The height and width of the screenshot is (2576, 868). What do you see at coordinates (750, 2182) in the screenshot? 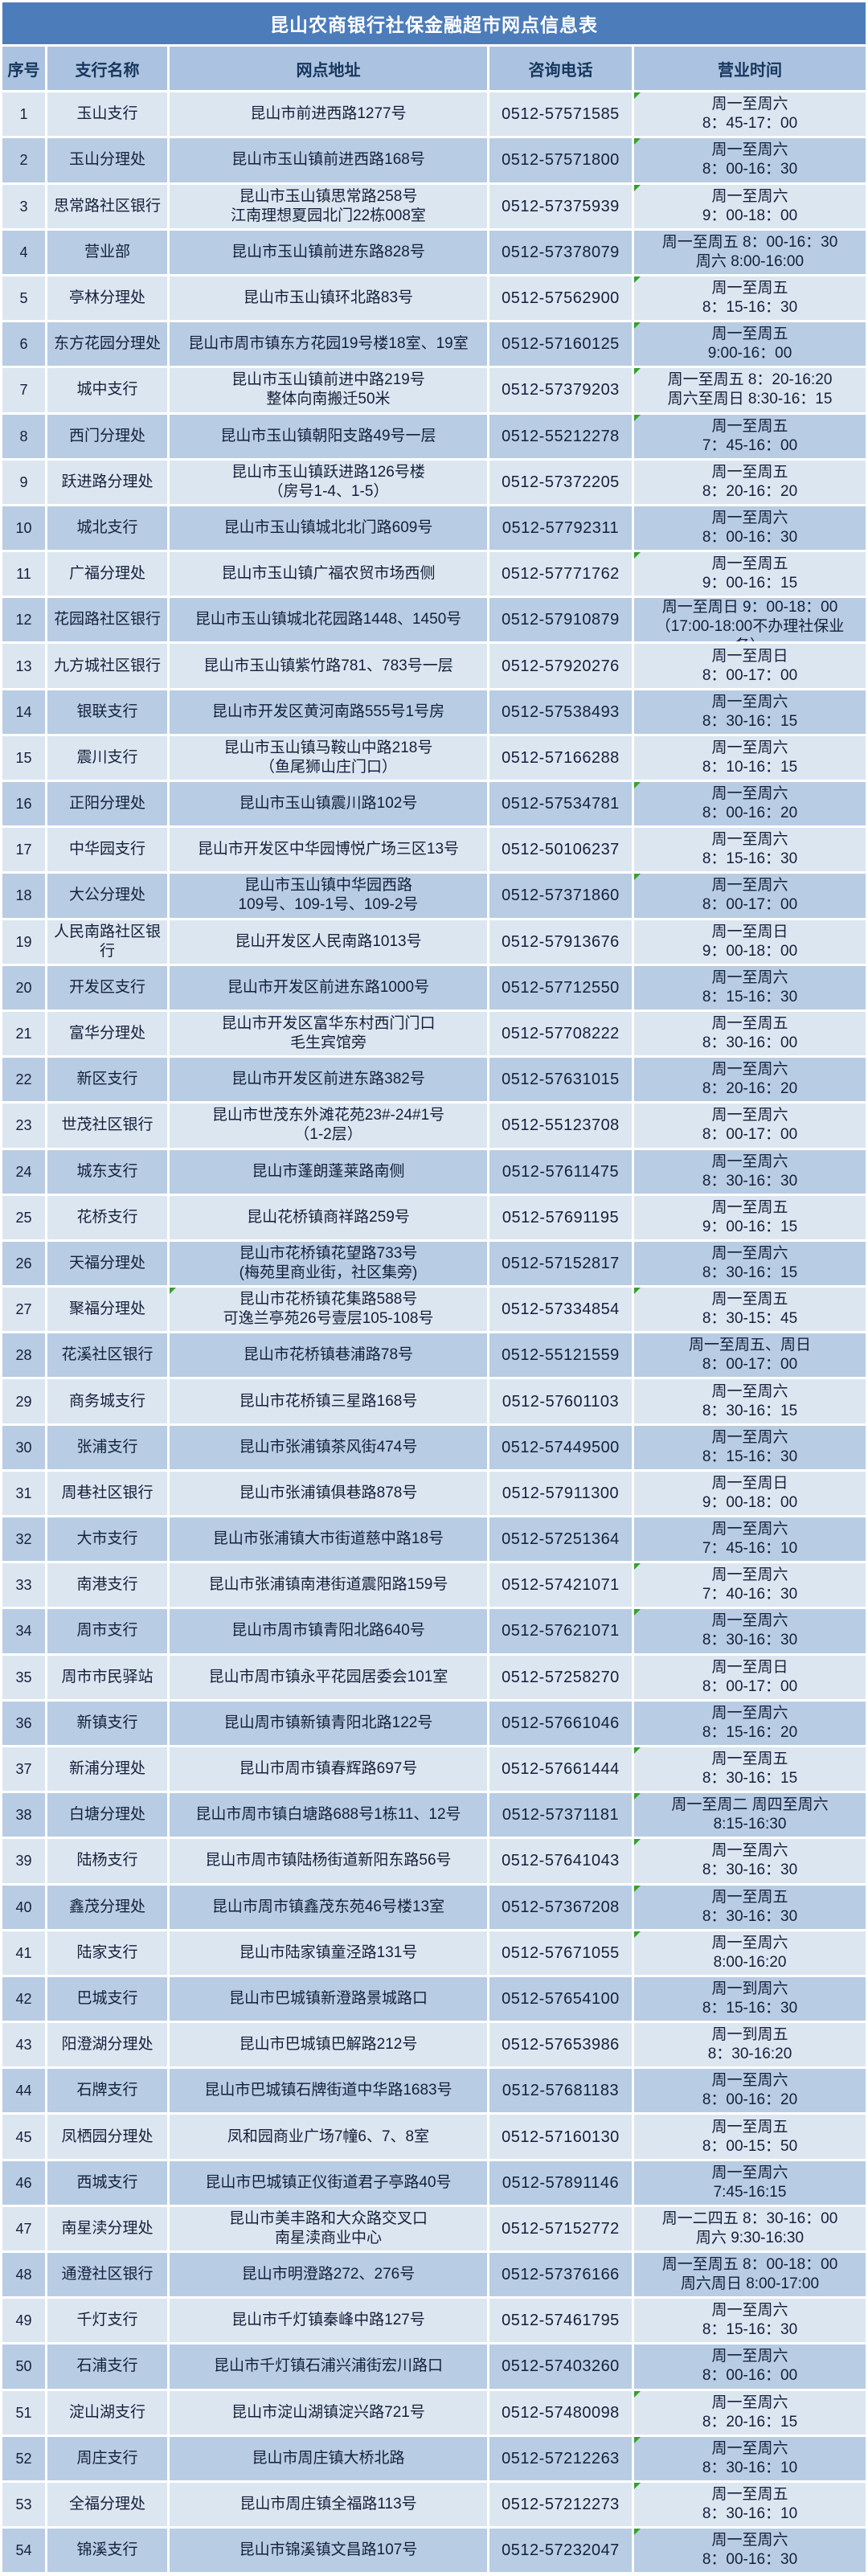
I see `cell-hours: 周一至周六 7:45-16:15` at bounding box center [750, 2182].